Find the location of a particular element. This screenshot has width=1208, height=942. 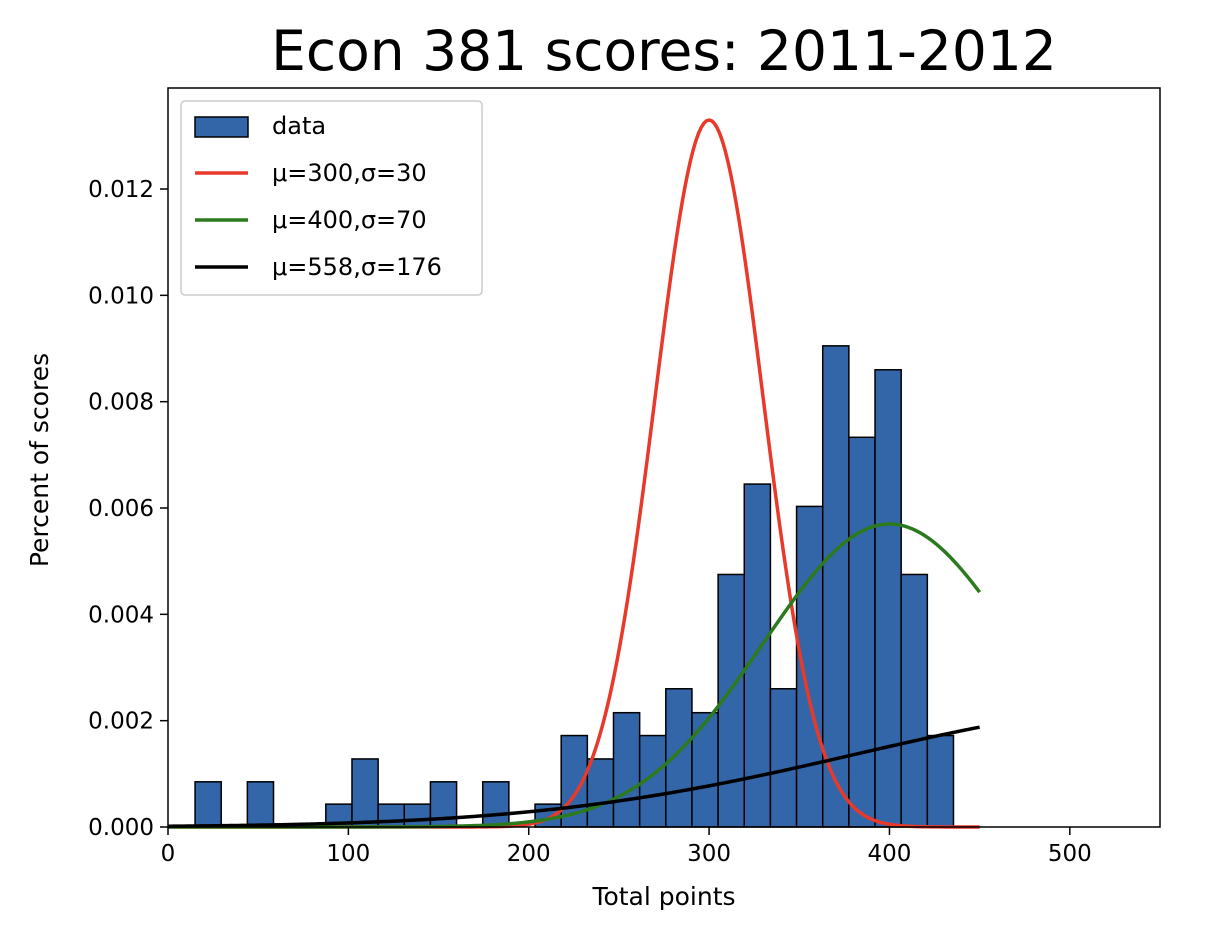

y-tick-label: 0.004 is located at coordinates (121, 615).